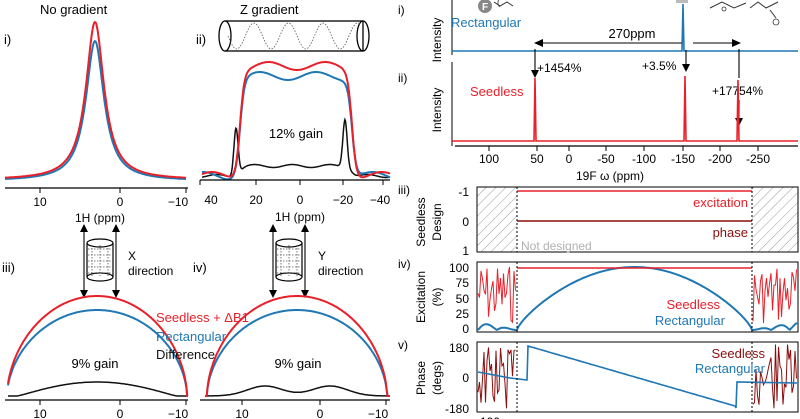  What do you see at coordinates (463, 283) in the screenshot?
I see `tick-label: 75` at bounding box center [463, 283].